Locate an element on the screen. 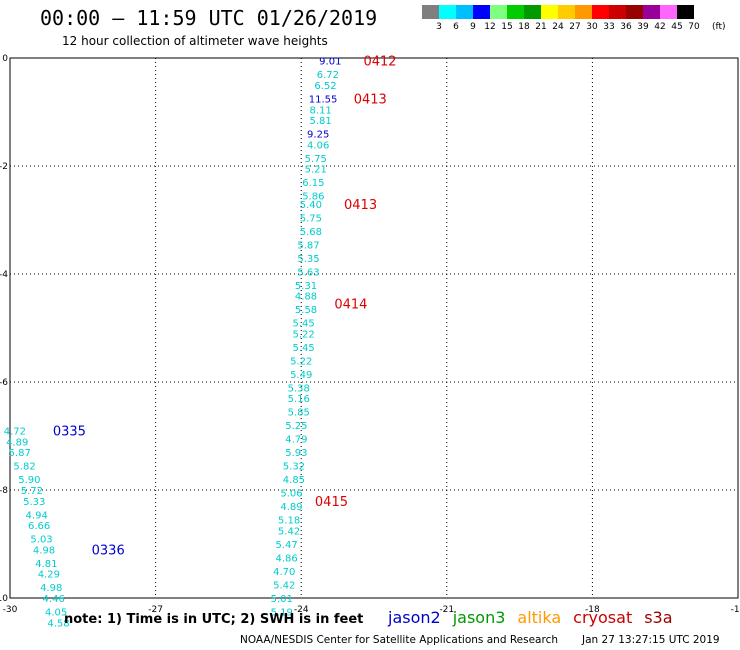 The height and width of the screenshot is (650, 740). x-tick-label: -21 is located at coordinates (446, 610).